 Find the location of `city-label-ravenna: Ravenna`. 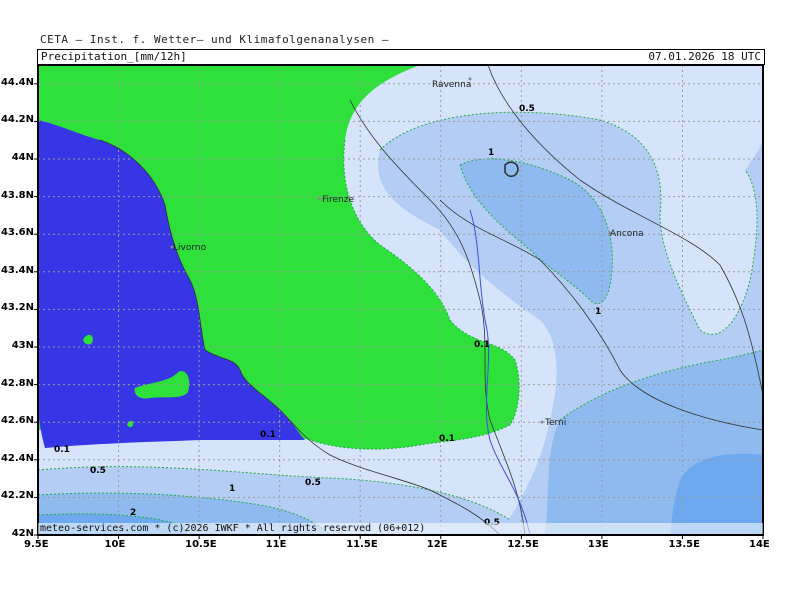

city-label-ravenna: Ravenna is located at coordinates (451, 85).